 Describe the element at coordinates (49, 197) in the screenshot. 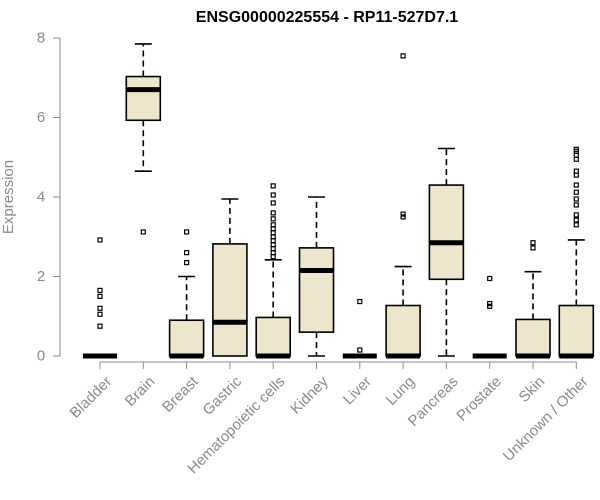

I see `y-axis: 0 2 4 6 8` at that location.